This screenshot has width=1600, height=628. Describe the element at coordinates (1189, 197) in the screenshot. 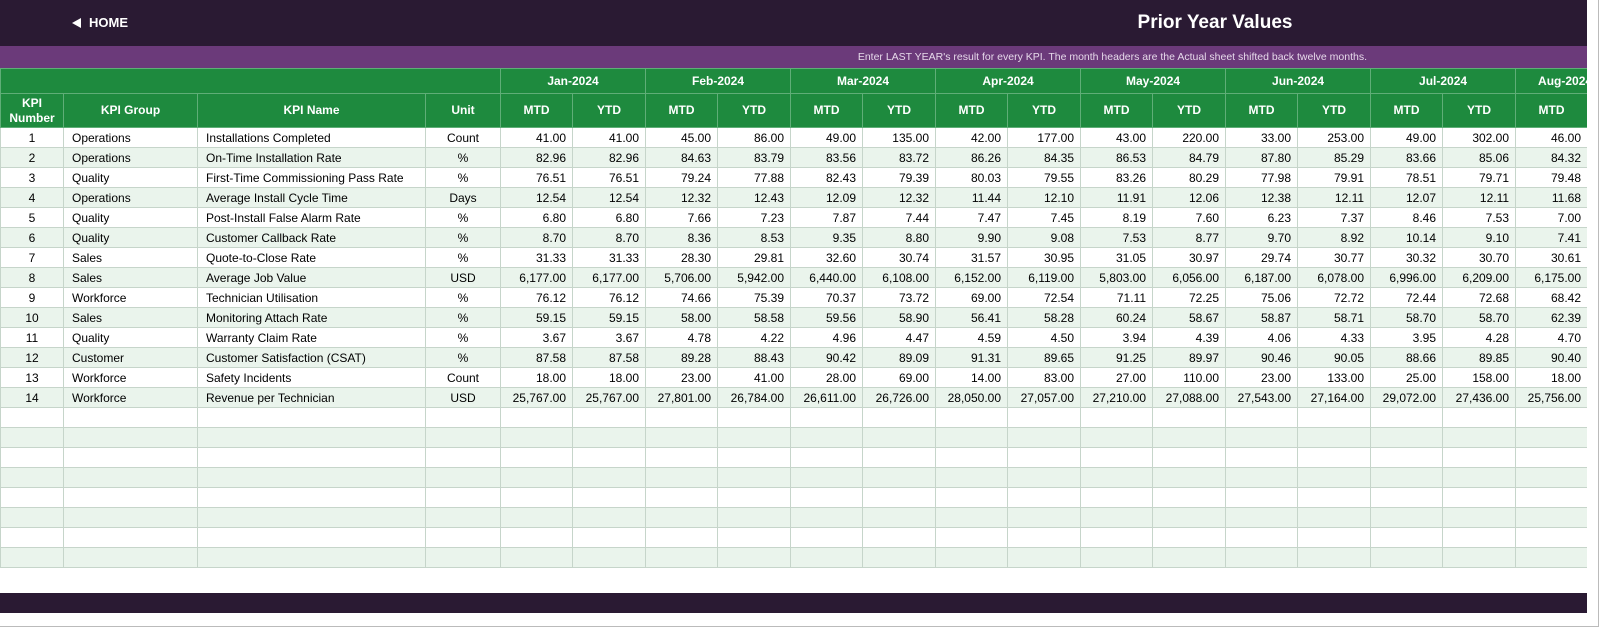

I see `kpi-value: 12.06` at that location.